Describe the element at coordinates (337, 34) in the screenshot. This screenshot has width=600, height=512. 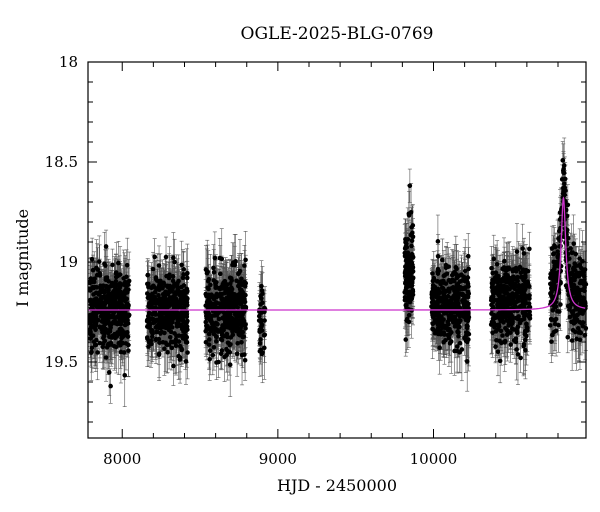
I see `chart-title: OGLE-2025-BLG-0769` at that location.